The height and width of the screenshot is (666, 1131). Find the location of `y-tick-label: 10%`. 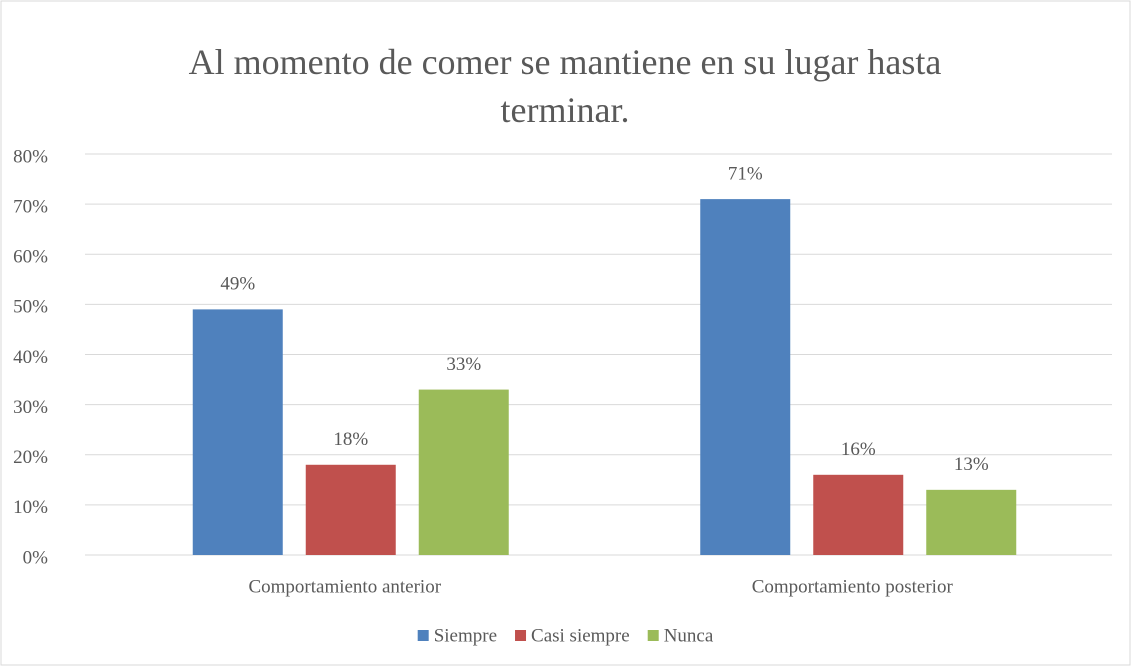

y-tick-label: 10% is located at coordinates (30, 507).